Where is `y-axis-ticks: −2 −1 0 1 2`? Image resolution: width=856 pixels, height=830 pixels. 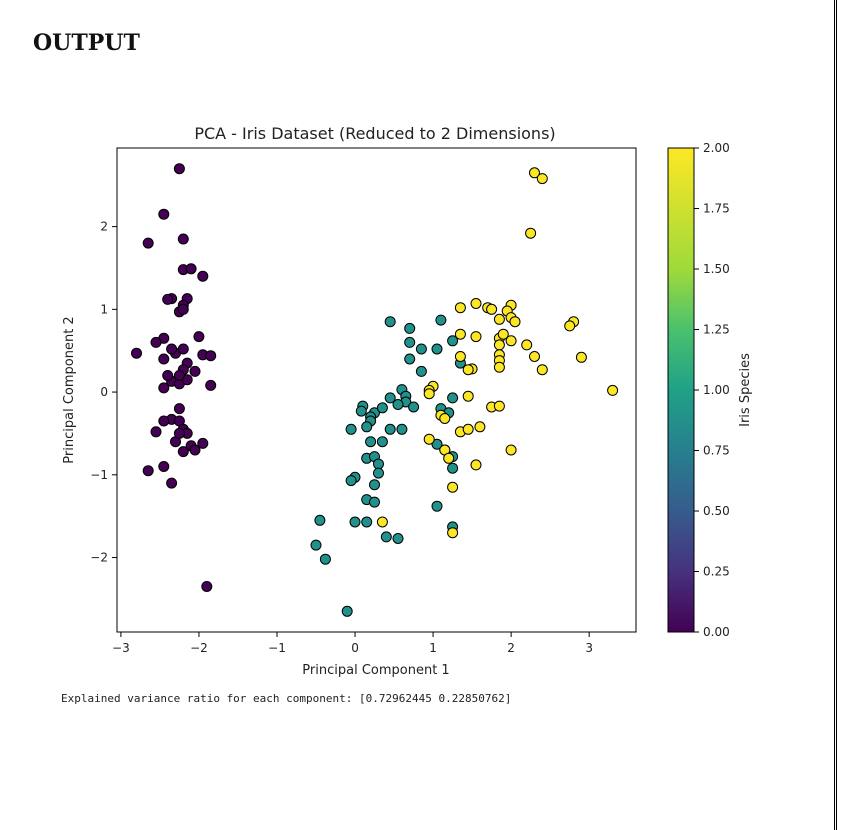 y-axis-ticks: −2 −1 0 1 2 is located at coordinates (103, 392).